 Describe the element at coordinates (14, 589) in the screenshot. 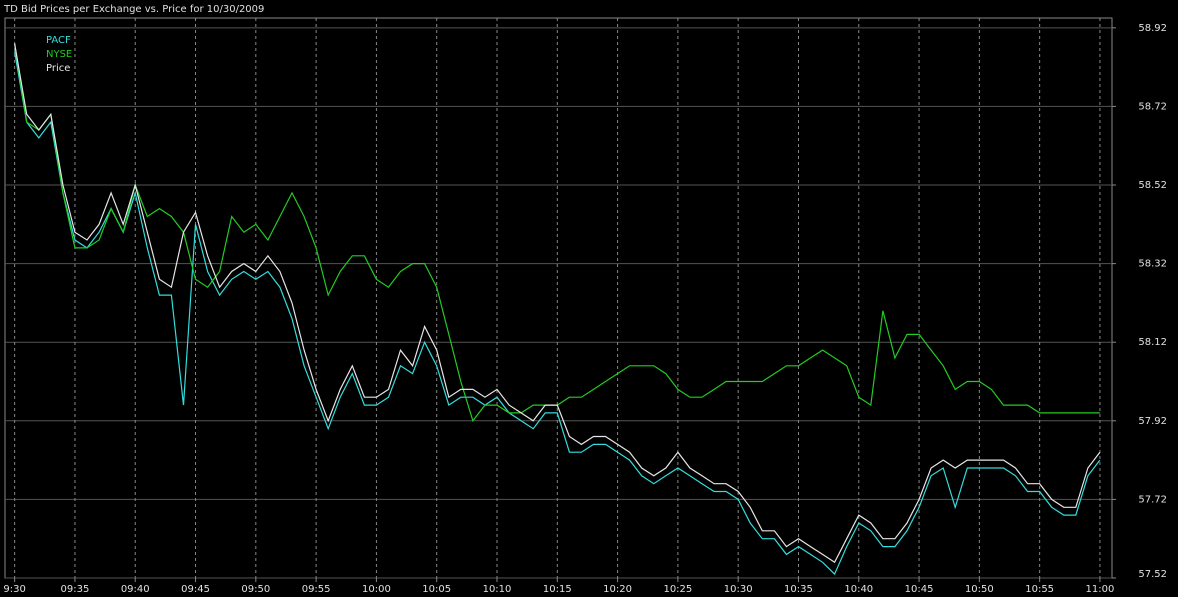

I see `x-tick-label: 9:30` at that location.